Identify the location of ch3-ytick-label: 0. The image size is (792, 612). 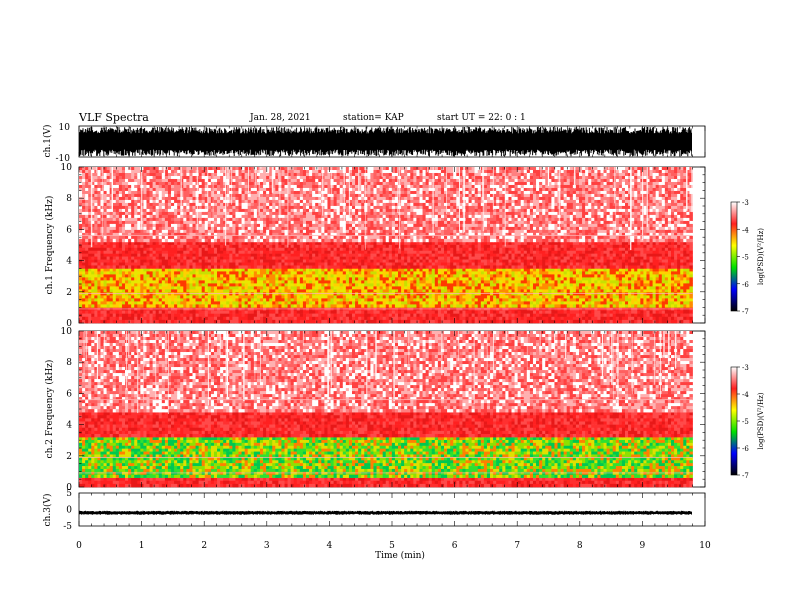
(69, 511).